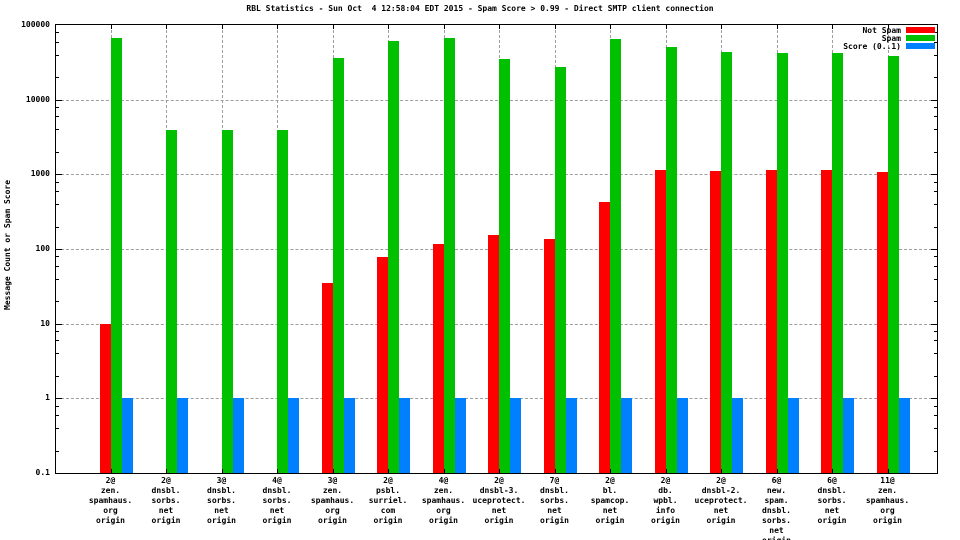 The image size is (960, 540). Describe the element at coordinates (35, 24) in the screenshot. I see `y-tick-label: 100000` at that location.